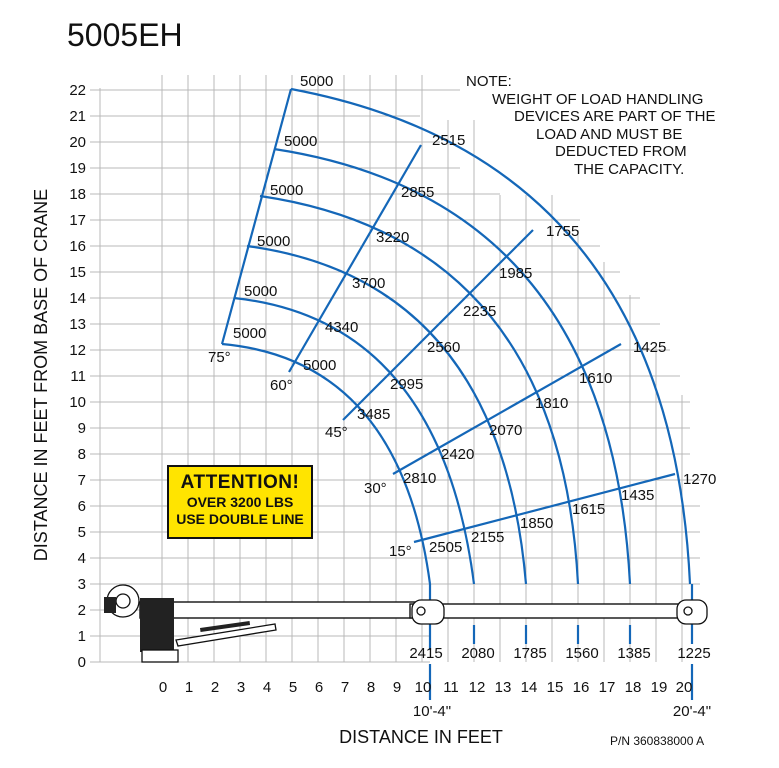  What do you see at coordinates (240, 482) in the screenshot?
I see `attention-heading: ATTENTION!` at bounding box center [240, 482].